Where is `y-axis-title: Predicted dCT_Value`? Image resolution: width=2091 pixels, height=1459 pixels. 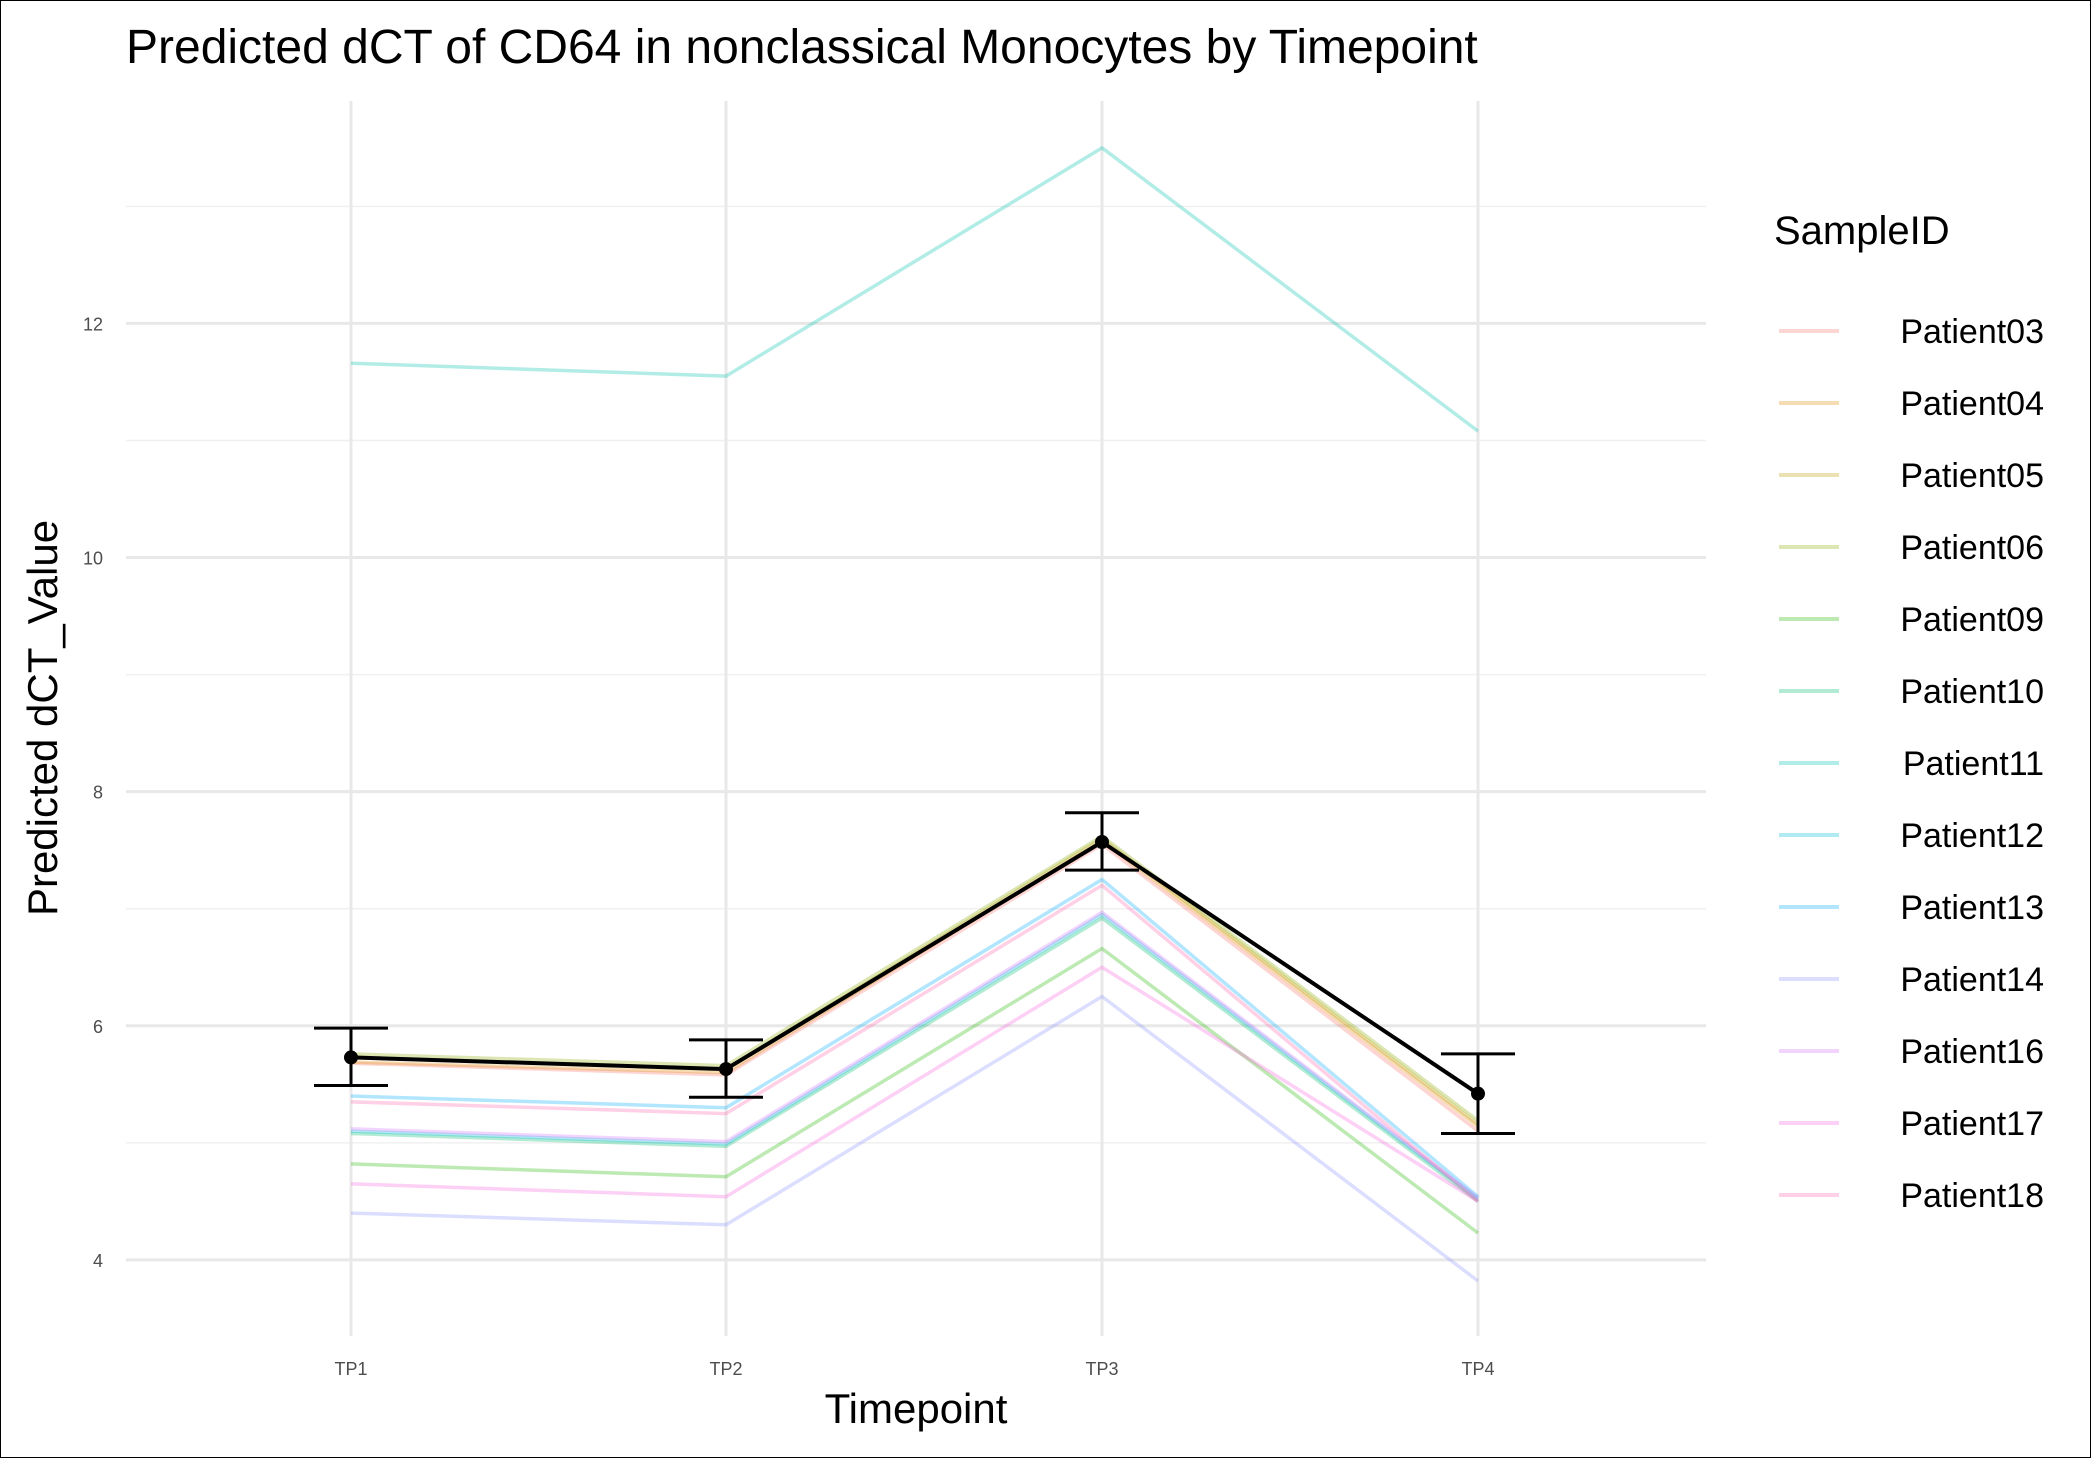
y-axis-title: Predicted dCT_Value is located at coordinates (42, 718).